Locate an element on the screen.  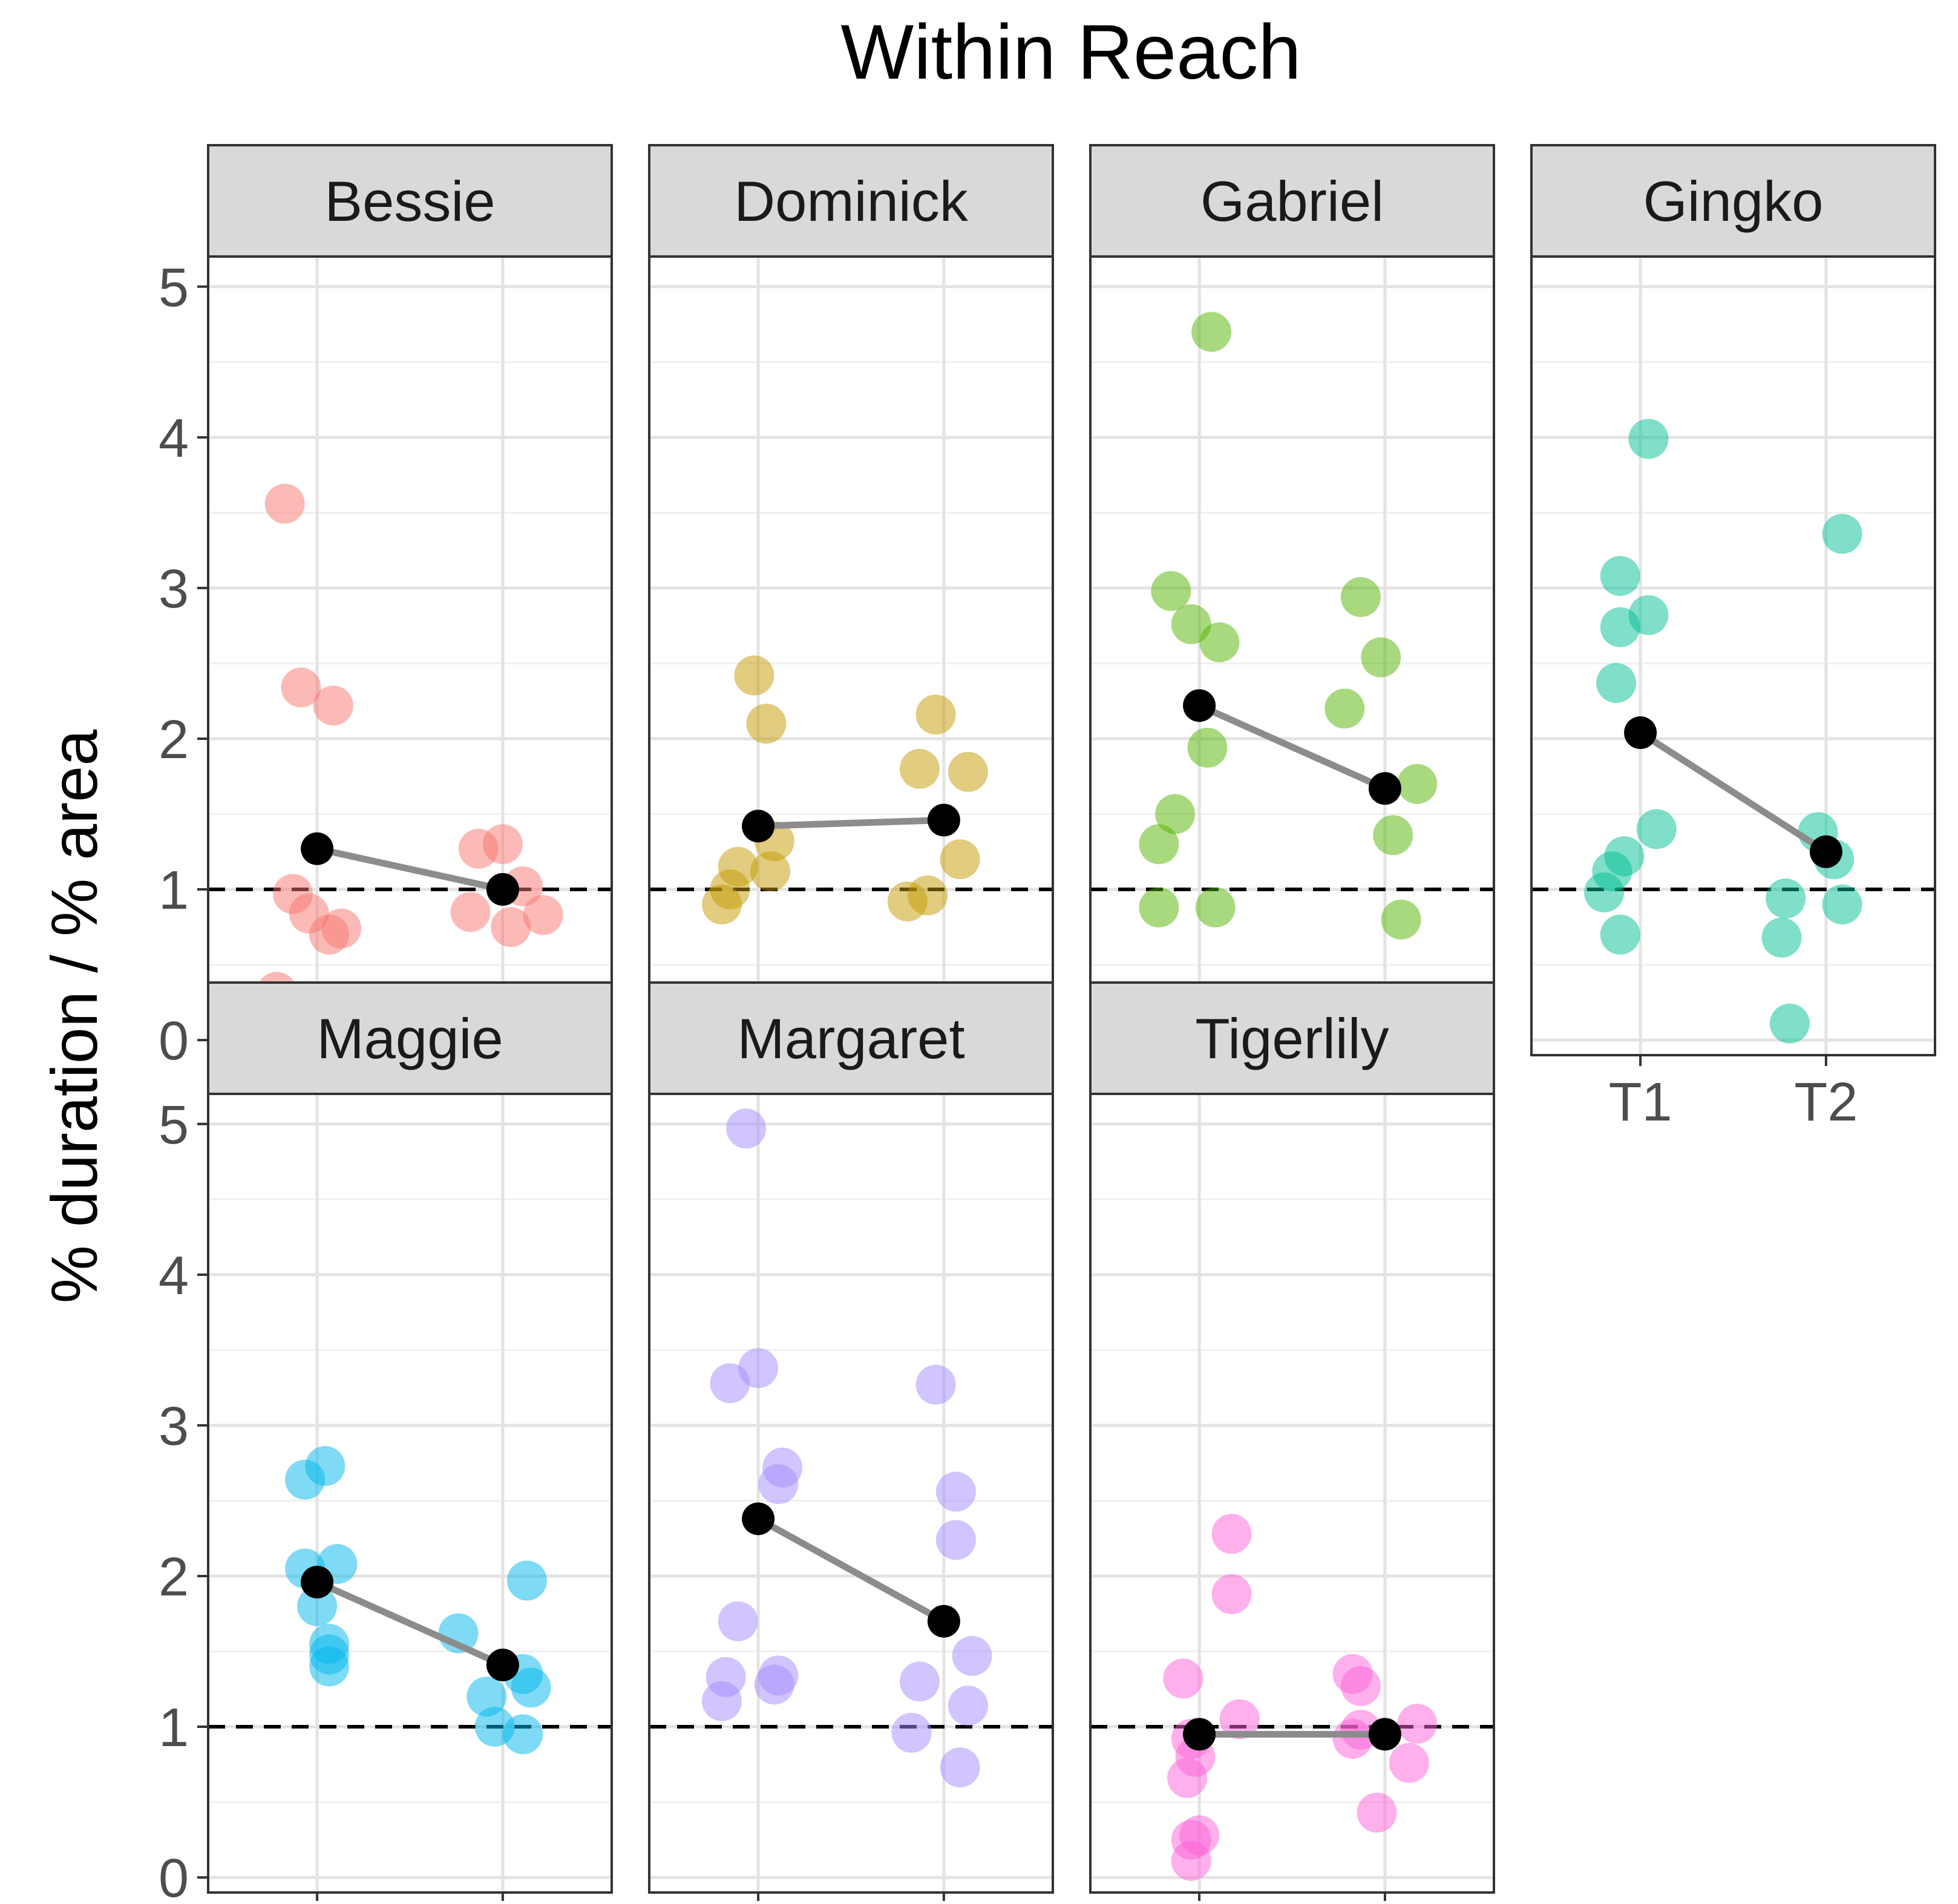
x-tick-label: T2 is located at coordinates (1826, 1102).